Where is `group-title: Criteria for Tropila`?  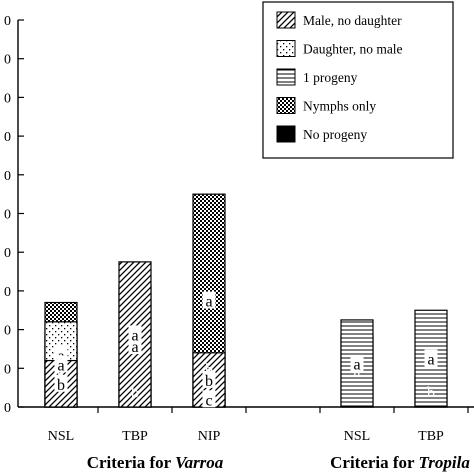
group-title: Criteria for Tropila is located at coordinates (400, 462).